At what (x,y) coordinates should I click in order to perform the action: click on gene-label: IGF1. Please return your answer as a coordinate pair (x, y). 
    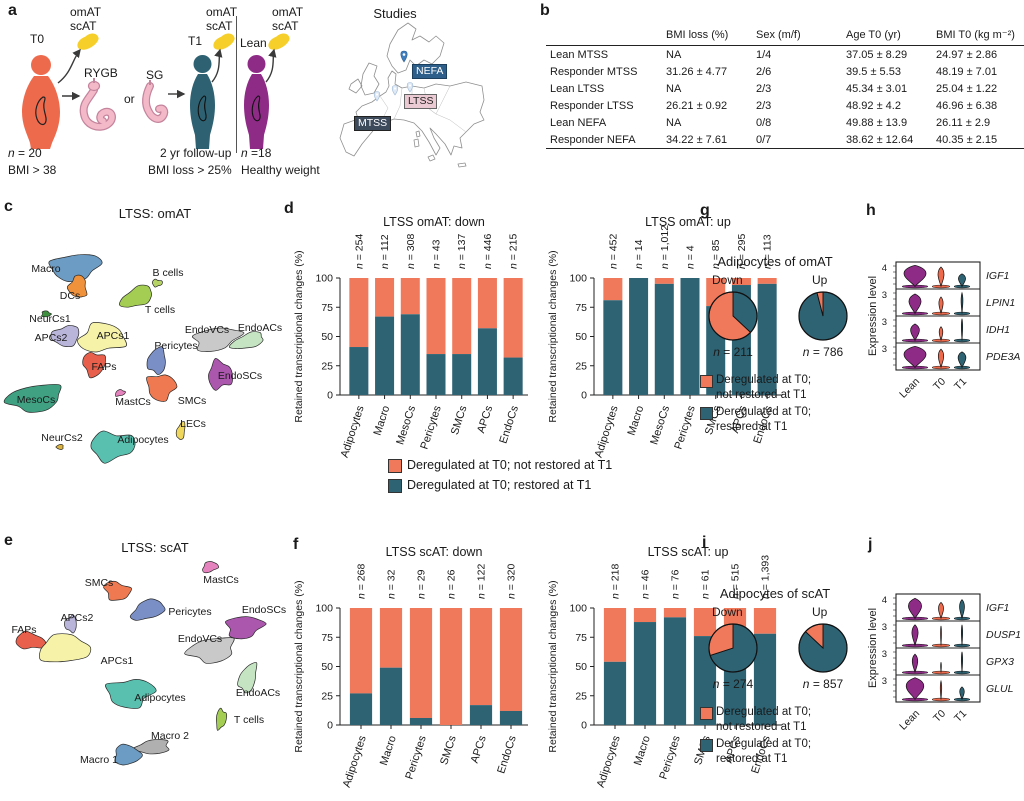
    Looking at the image, I should click on (997, 608).